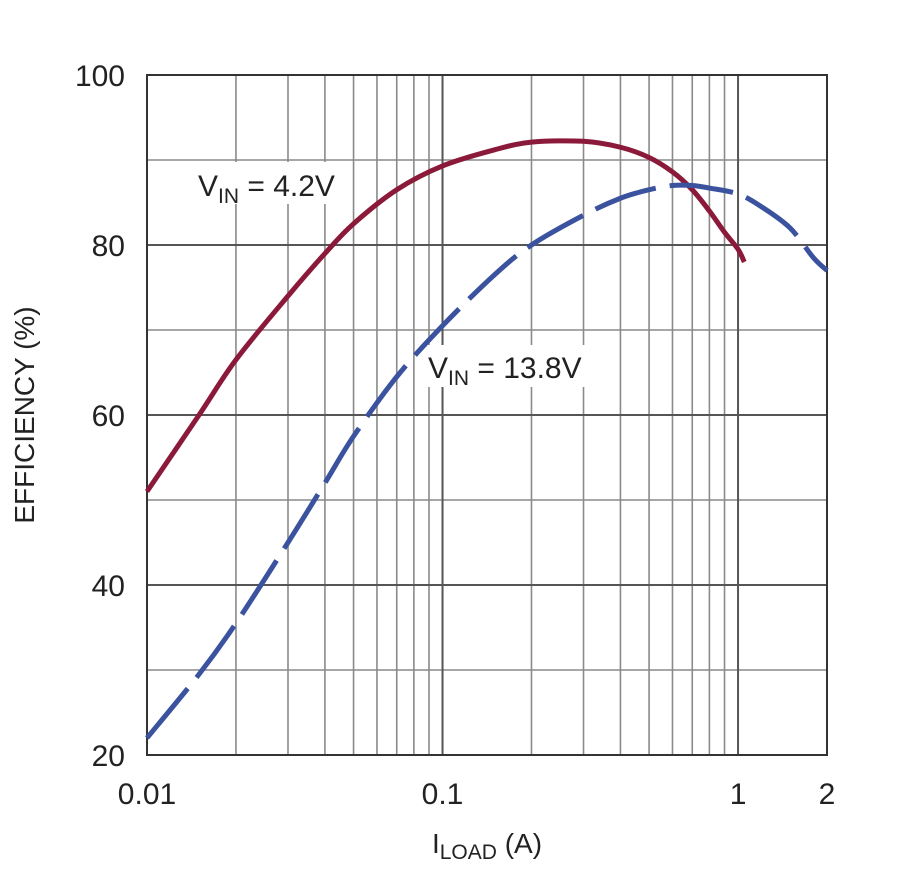 The image size is (900, 891). Describe the element at coordinates (108, 756) in the screenshot. I see `y-tick-label: 20` at that location.